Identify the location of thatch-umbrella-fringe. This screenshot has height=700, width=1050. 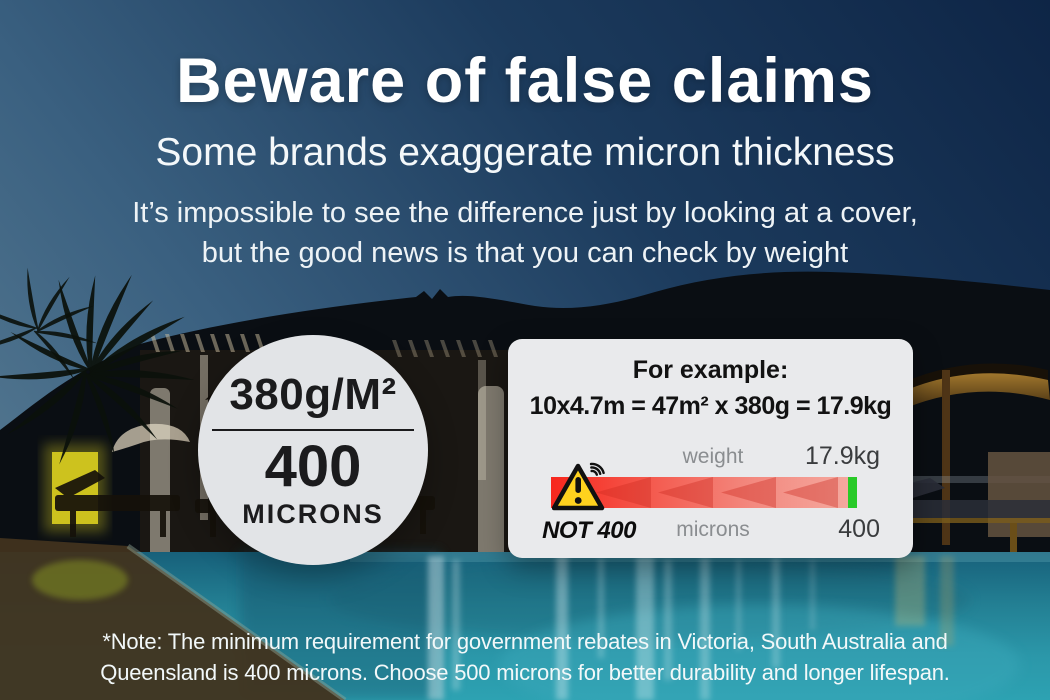
(976, 390).